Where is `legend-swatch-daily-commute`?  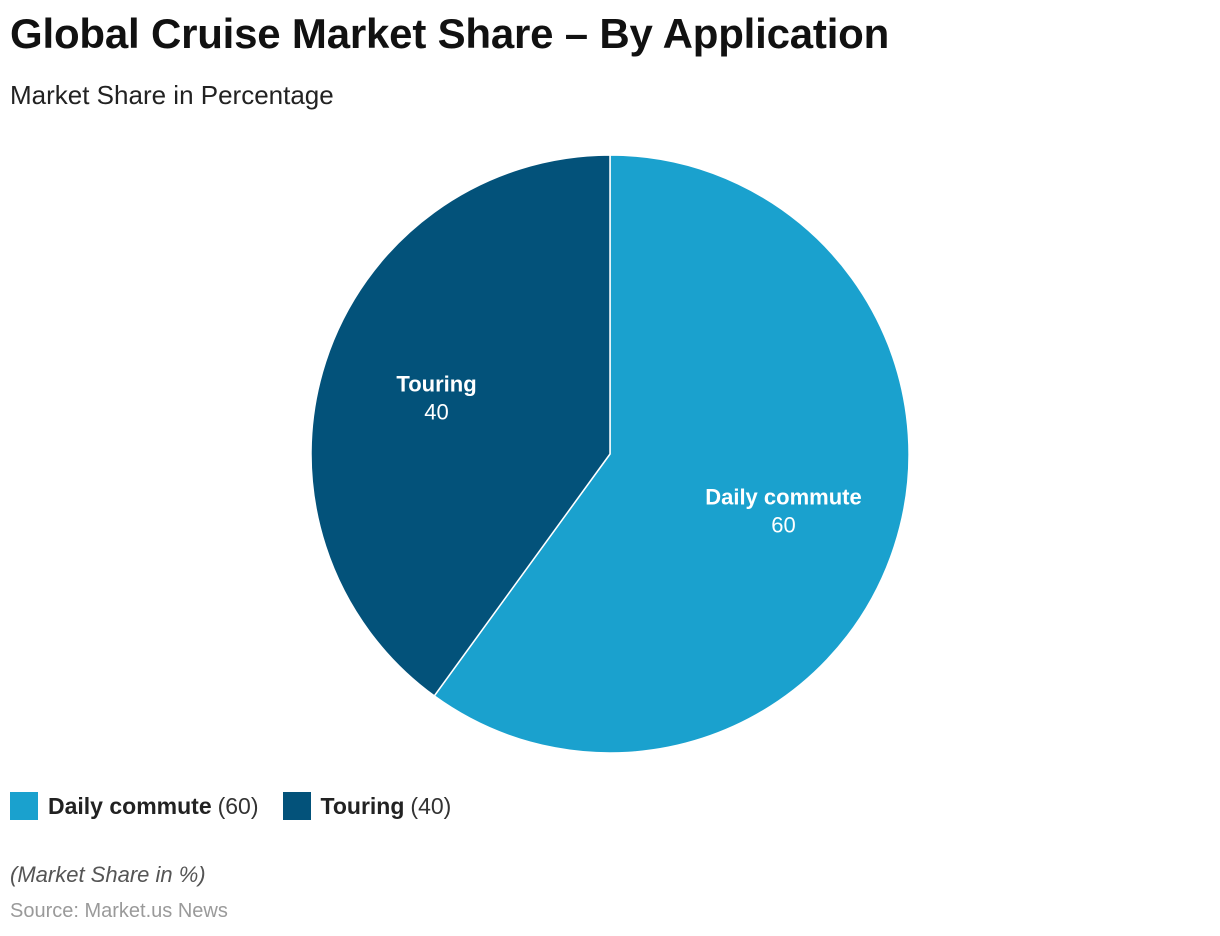
legend-swatch-daily-commute is located at coordinates (24, 806).